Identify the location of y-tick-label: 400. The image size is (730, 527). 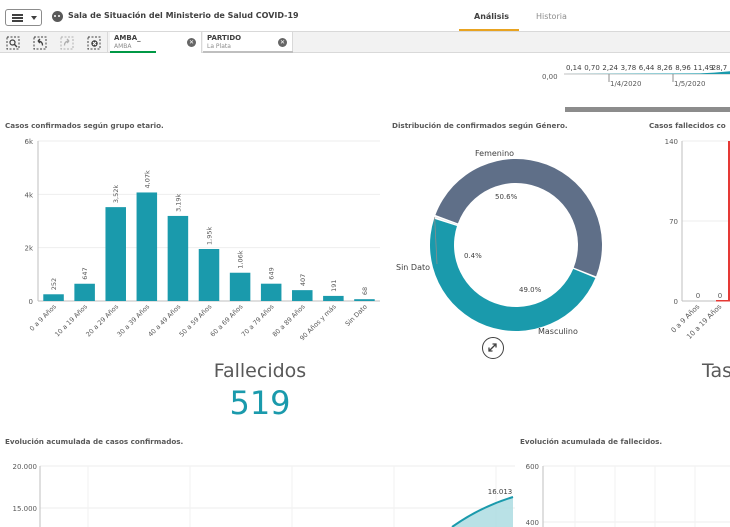
(532, 523).